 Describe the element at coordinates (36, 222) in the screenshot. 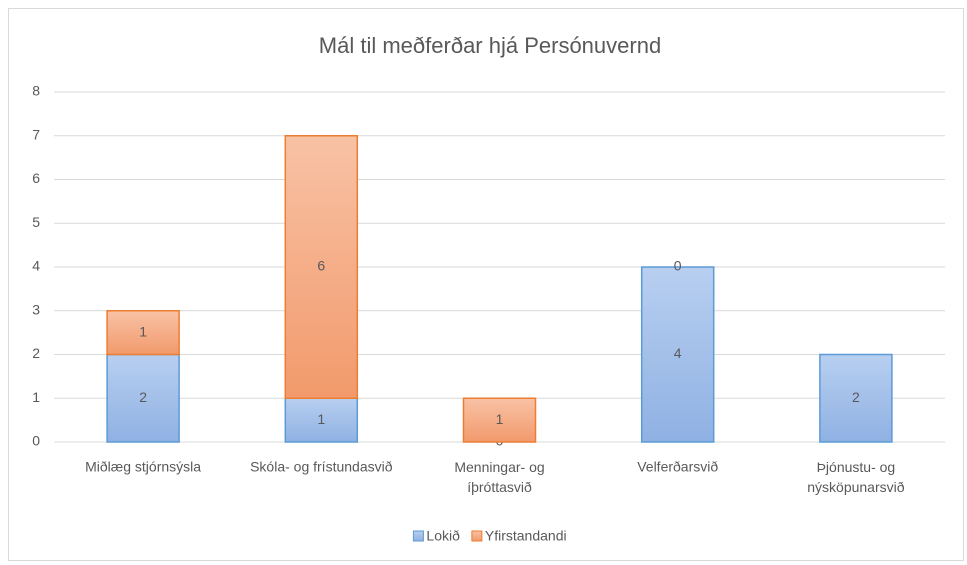

I see `y-tick-label: 5` at that location.